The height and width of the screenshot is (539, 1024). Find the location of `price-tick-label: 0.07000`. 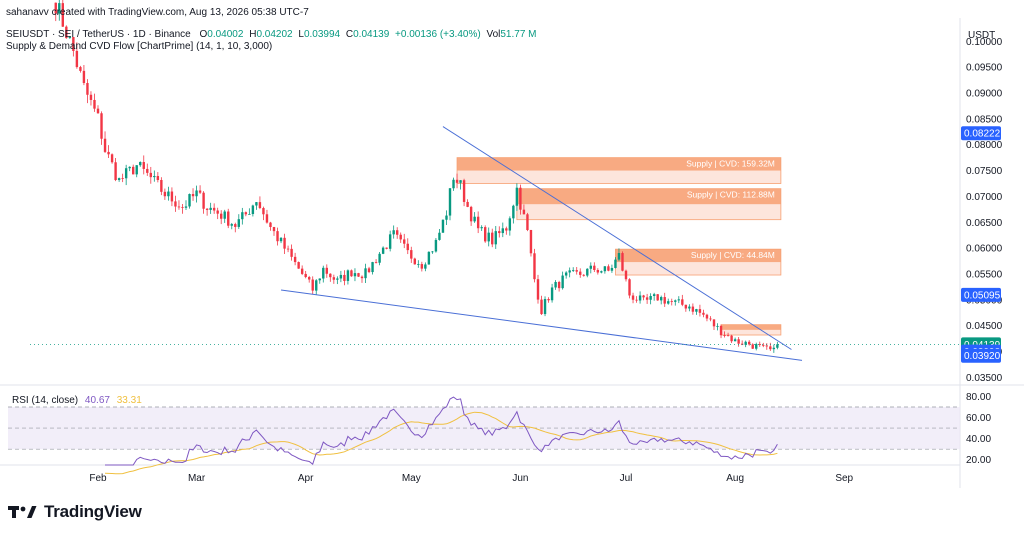

price-tick-label: 0.07000 is located at coordinates (984, 197).